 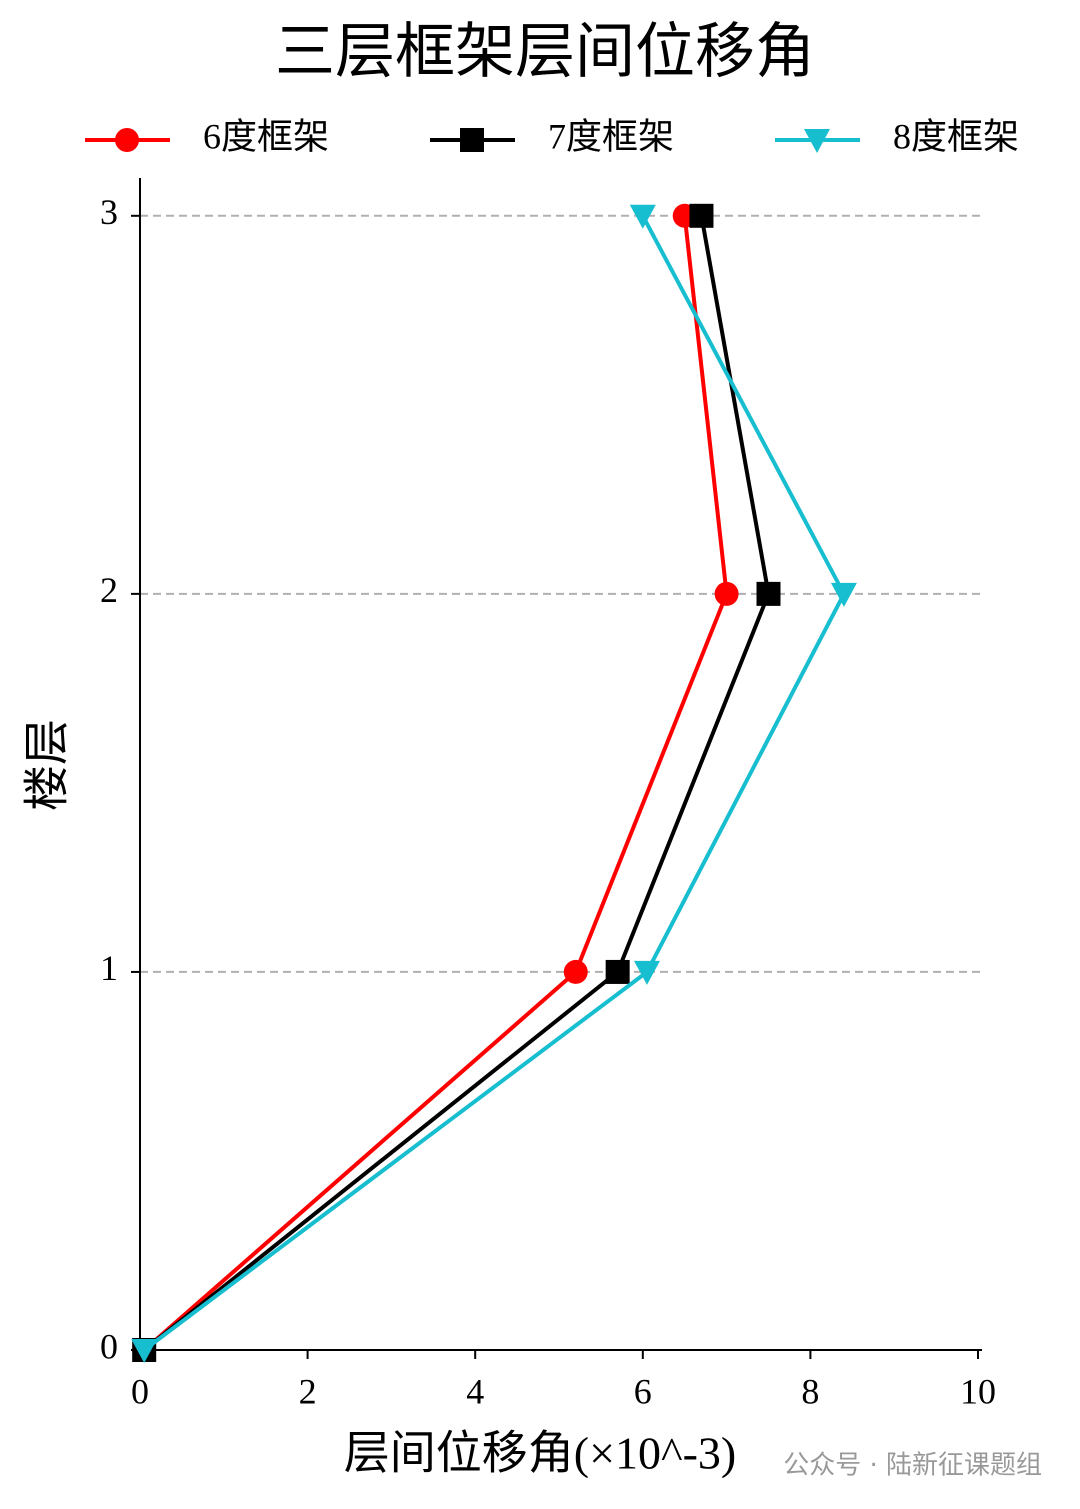 What do you see at coordinates (611, 136) in the screenshot?
I see `legend-label: 7度框架` at bounding box center [611, 136].